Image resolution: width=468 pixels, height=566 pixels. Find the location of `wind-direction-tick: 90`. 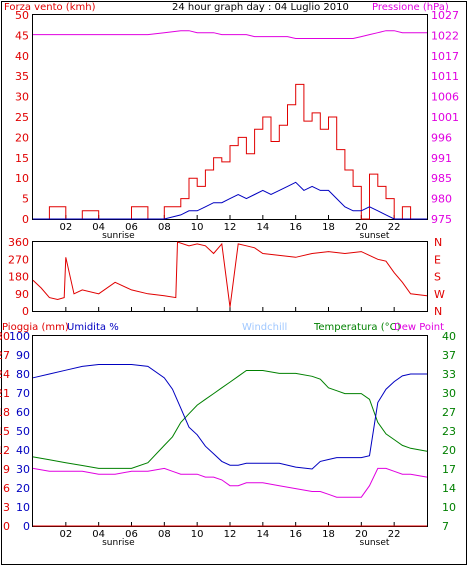

wind-direction-tick: 90 is located at coordinates (22, 294).